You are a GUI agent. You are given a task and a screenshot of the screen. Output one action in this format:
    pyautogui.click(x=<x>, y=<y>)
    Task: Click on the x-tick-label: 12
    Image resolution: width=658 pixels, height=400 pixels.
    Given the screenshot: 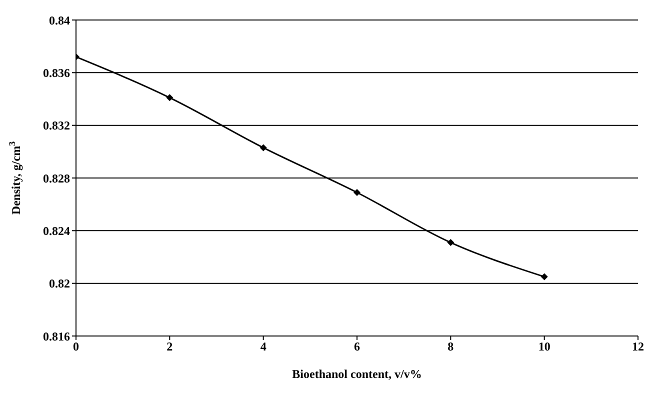 What is the action you would take?
    pyautogui.click(x=638, y=347)
    